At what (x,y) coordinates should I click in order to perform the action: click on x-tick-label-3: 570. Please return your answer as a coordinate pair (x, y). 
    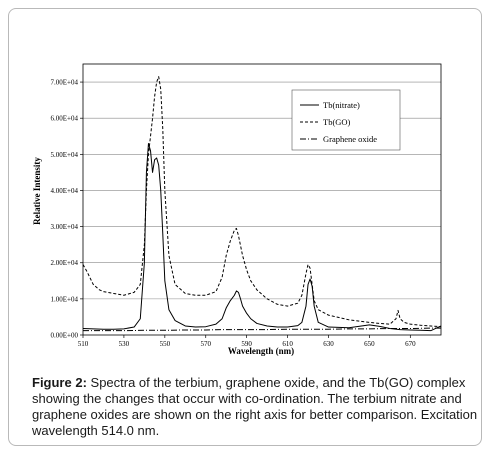
    Looking at the image, I should click on (205, 344).